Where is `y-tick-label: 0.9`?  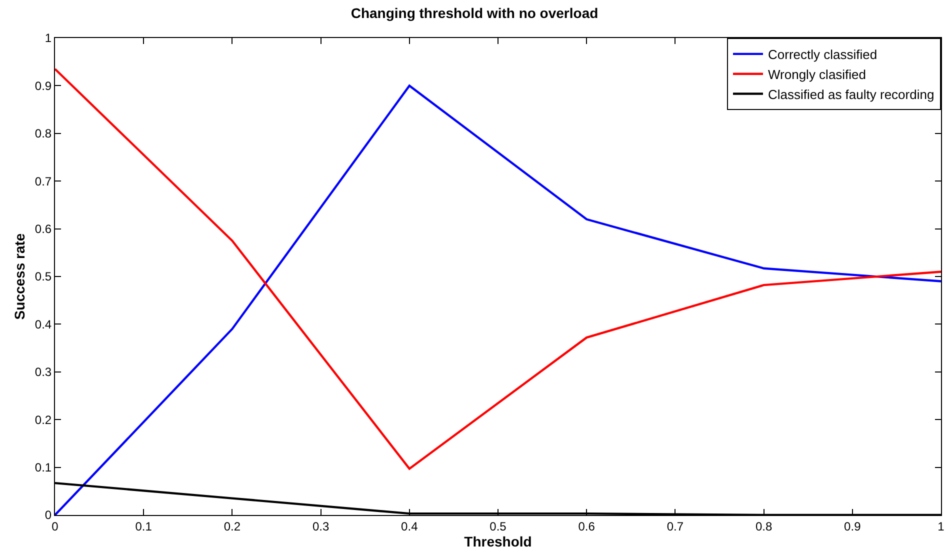 y-tick-label: 0.9 is located at coordinates (43, 85).